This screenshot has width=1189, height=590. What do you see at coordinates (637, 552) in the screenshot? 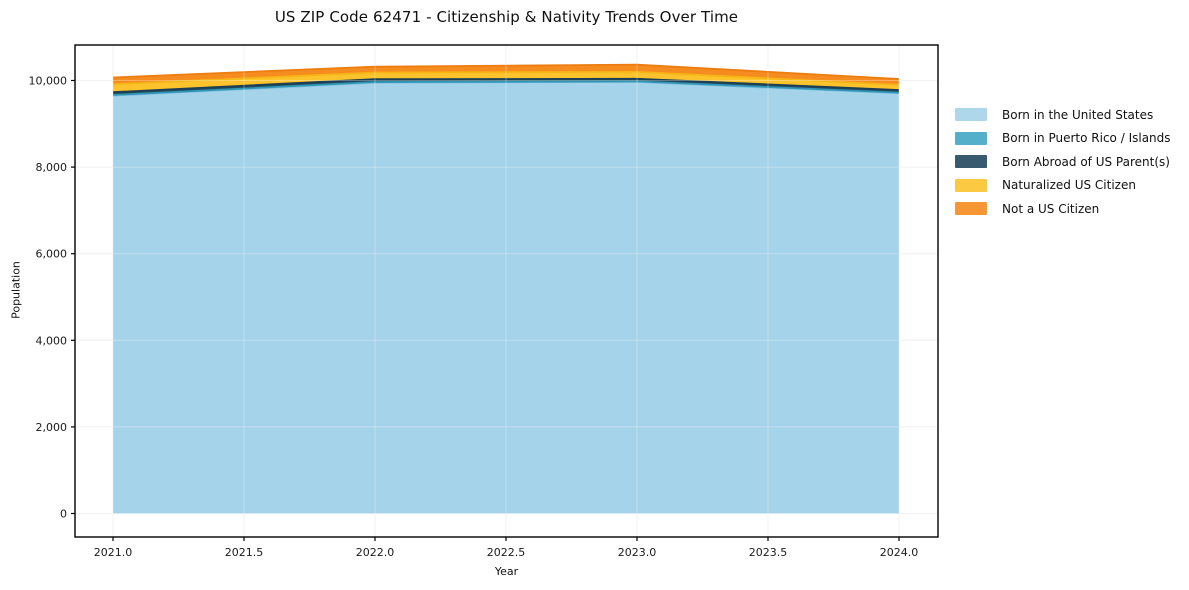
I see `x-tick-label: 2023.0` at bounding box center [637, 552].